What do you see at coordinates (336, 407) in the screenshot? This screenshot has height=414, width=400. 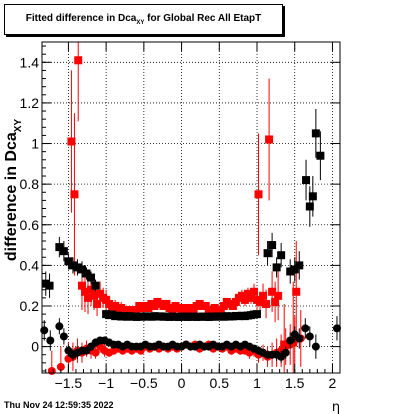 I see `x-axis-label: η` at bounding box center [336, 407].